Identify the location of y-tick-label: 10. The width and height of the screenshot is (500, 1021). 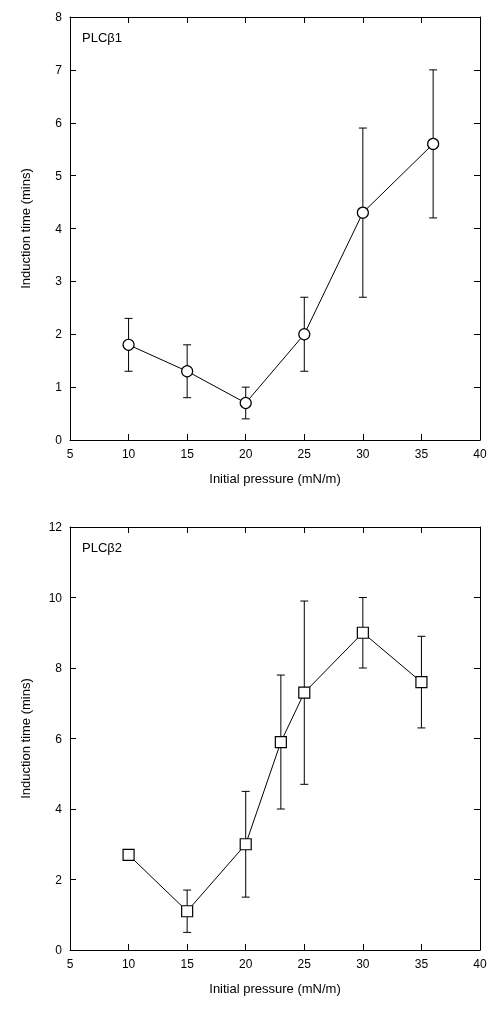
(55, 597).